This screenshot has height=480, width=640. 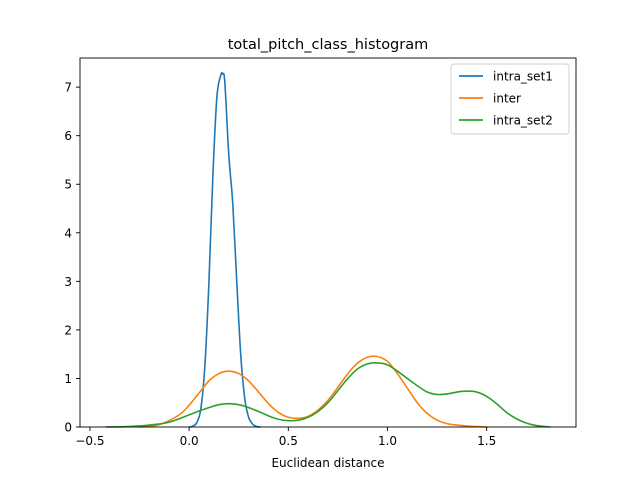 What do you see at coordinates (387, 441) in the screenshot?
I see `x-tick-label: 1.0` at bounding box center [387, 441].